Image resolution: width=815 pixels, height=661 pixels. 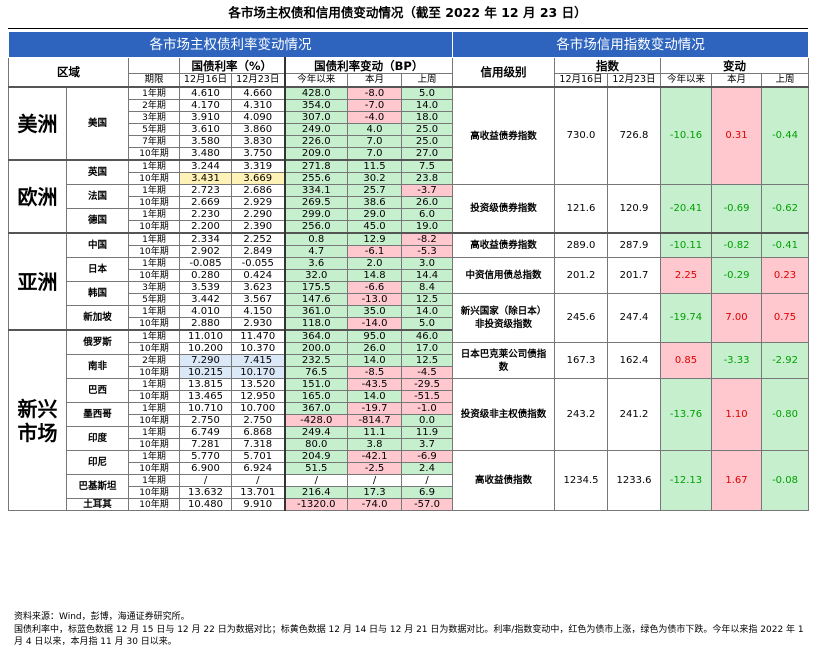 I want to click on country-label: 法国, so click(x=97, y=196).